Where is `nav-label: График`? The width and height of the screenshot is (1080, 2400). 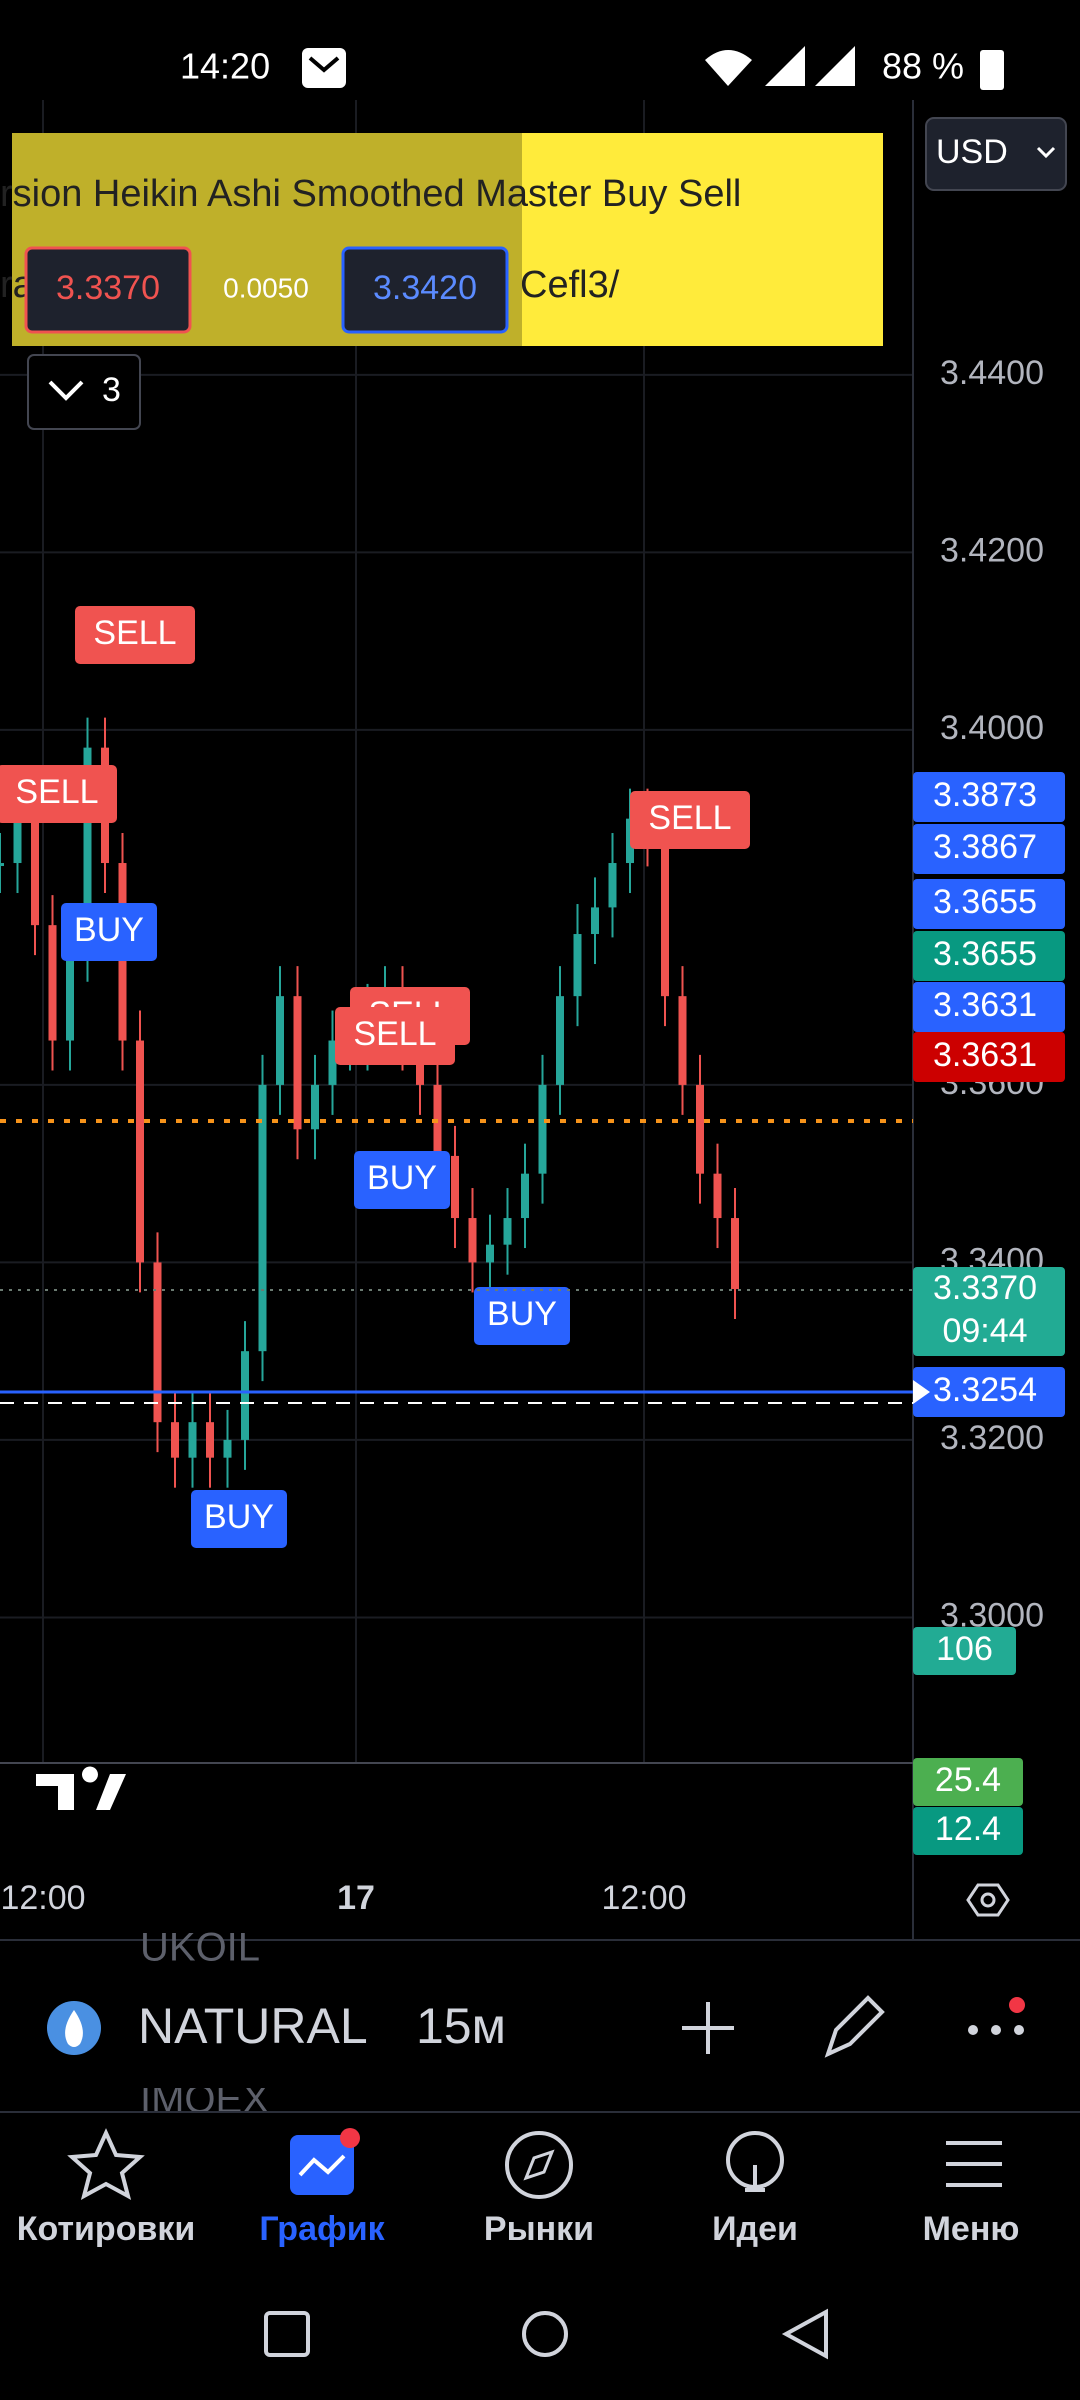 nav-label: График is located at coordinates (322, 2229).